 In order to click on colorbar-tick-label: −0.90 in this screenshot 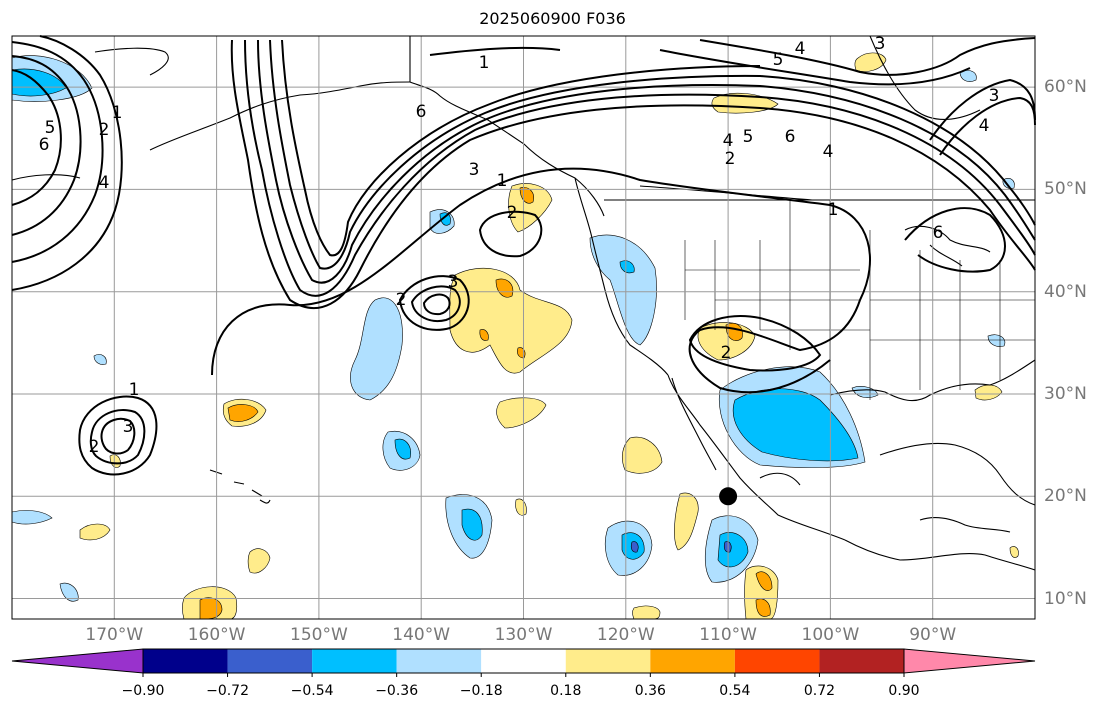, I will do `click(143, 691)`.